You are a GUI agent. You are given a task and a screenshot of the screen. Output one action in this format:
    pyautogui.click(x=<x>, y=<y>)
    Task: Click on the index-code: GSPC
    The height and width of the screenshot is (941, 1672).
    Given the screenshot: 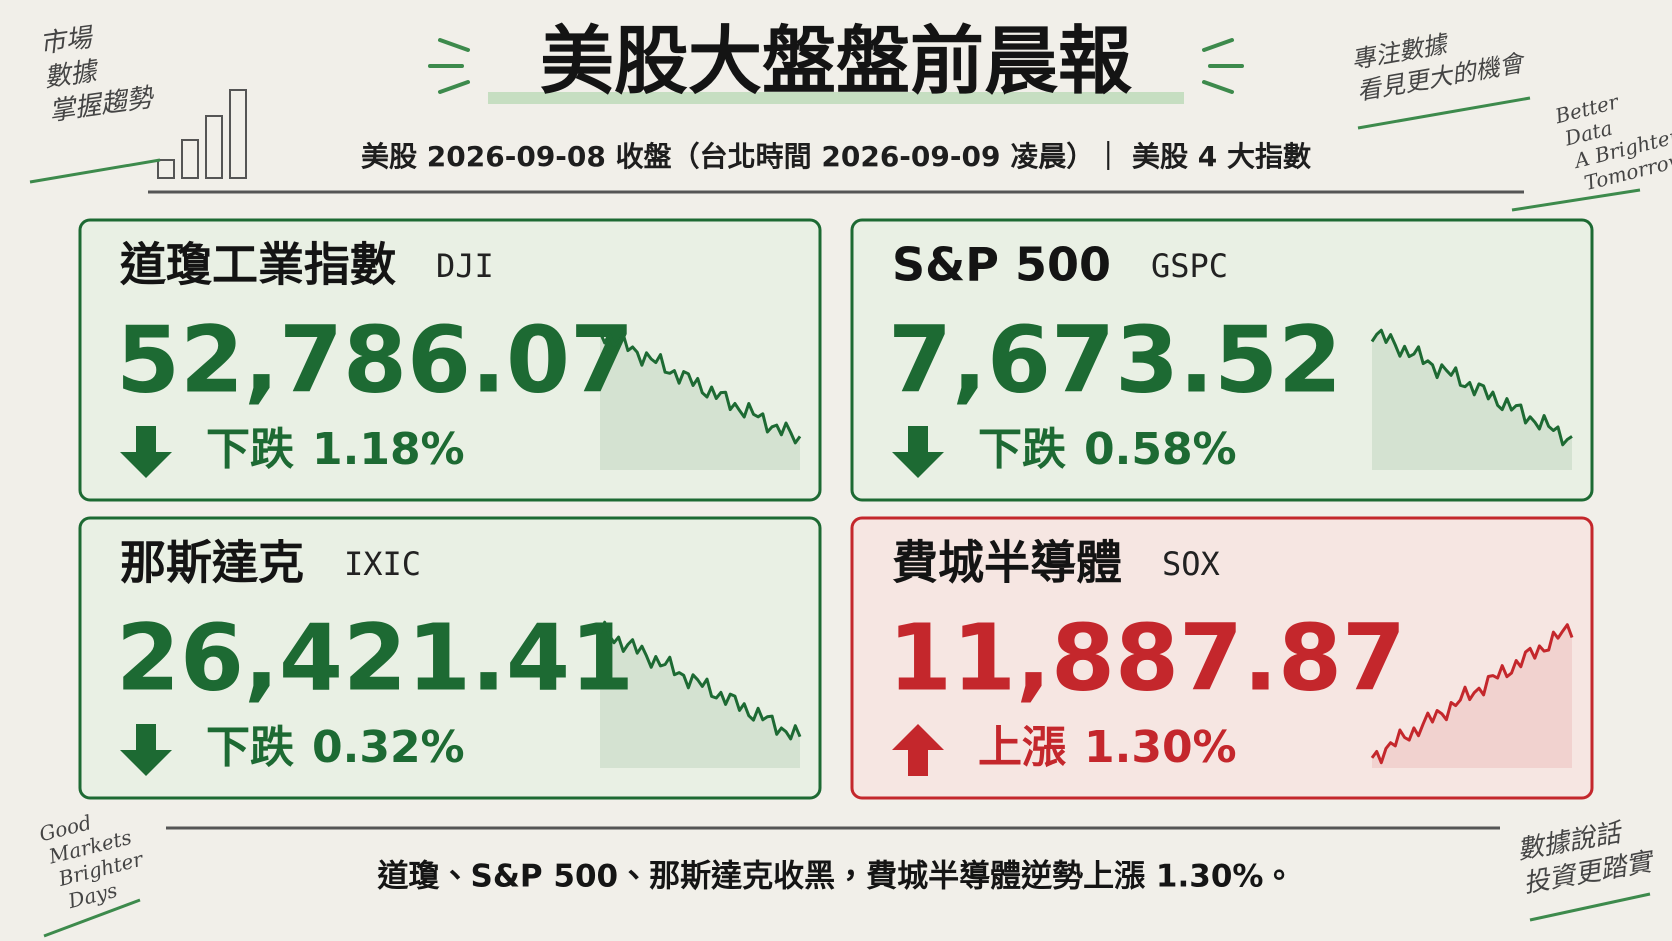 What is the action you would take?
    pyautogui.click(x=1189, y=266)
    